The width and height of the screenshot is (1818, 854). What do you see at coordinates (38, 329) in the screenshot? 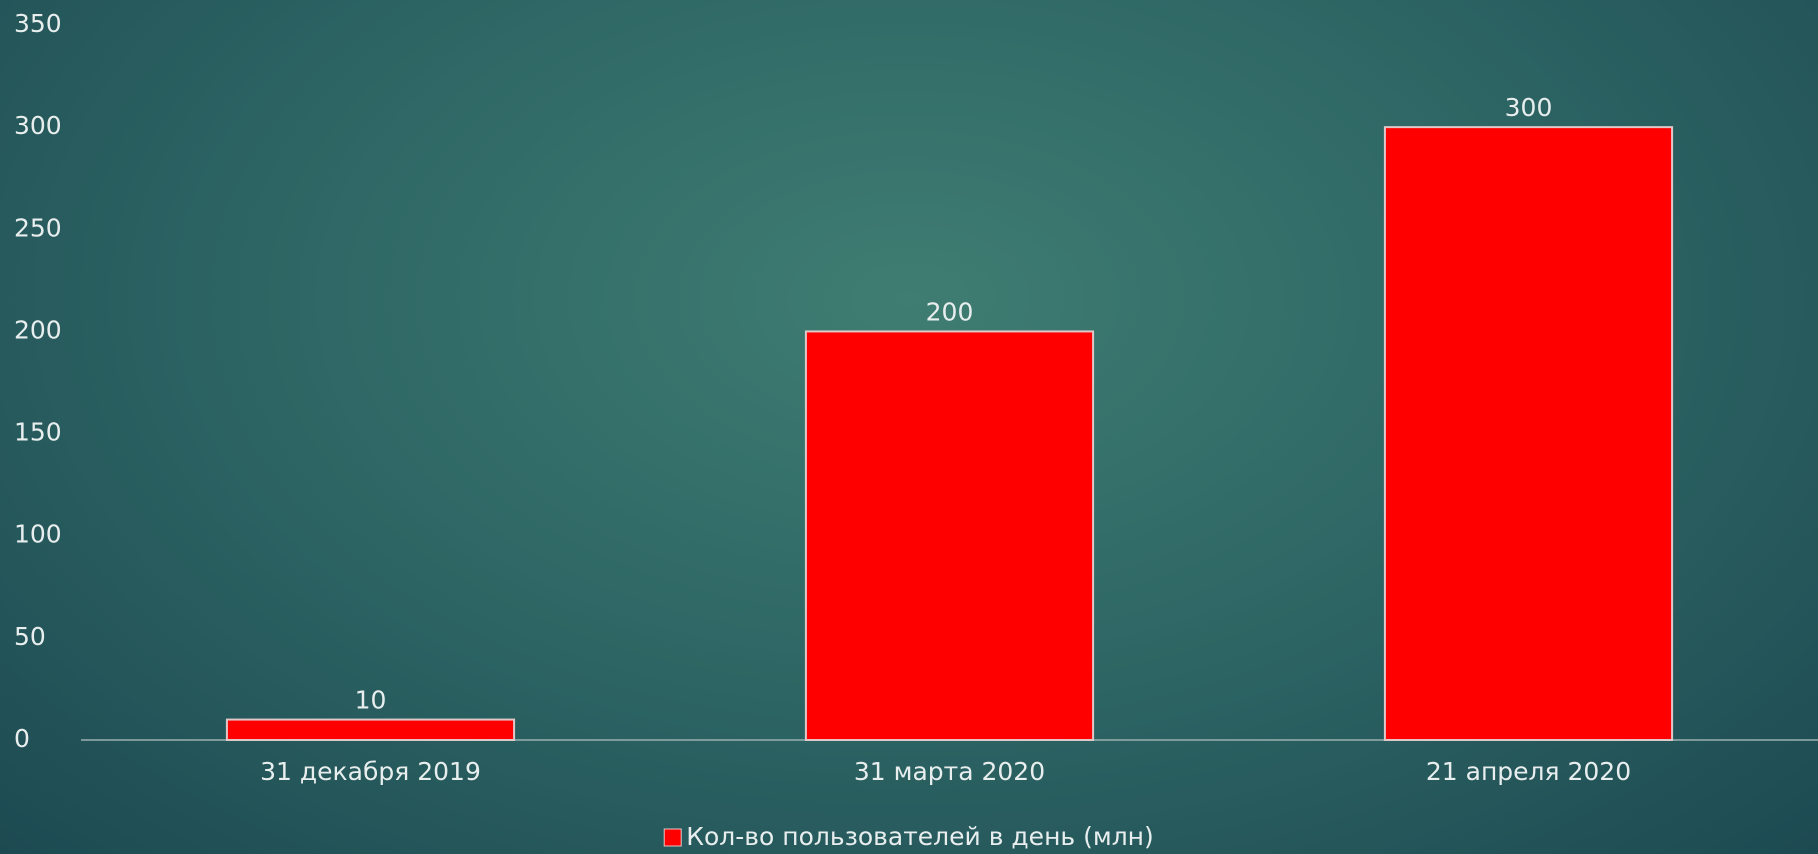
I see `y-tick-label: 200` at bounding box center [38, 329].